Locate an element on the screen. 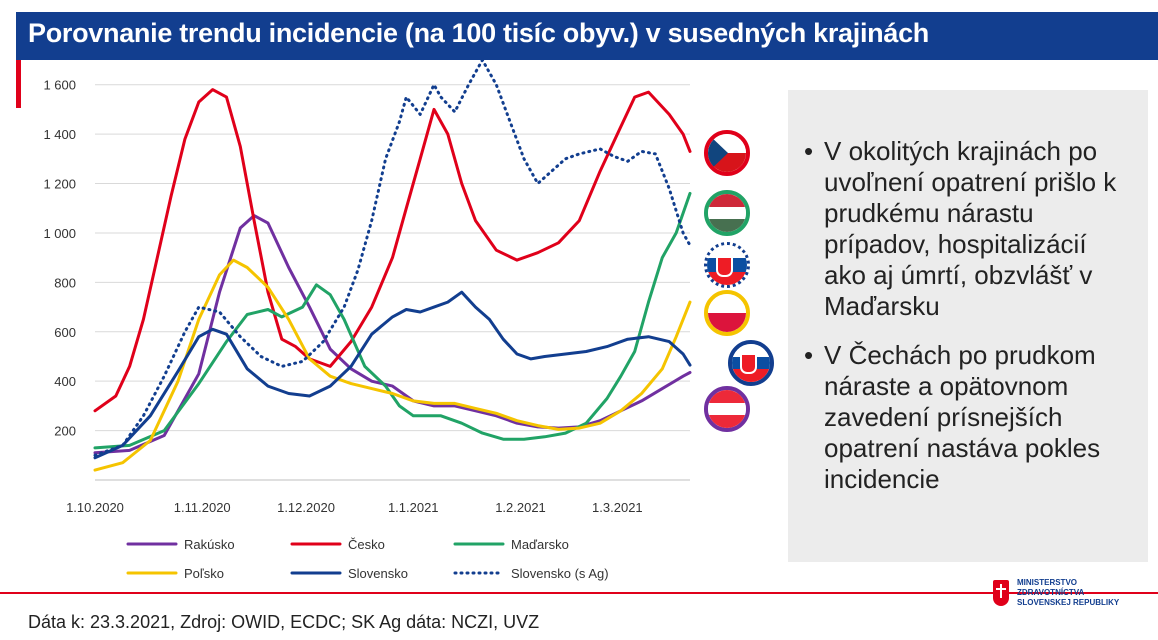 The width and height of the screenshot is (1158, 640). x-tick-label: 1.3.2021 is located at coordinates (617, 507).